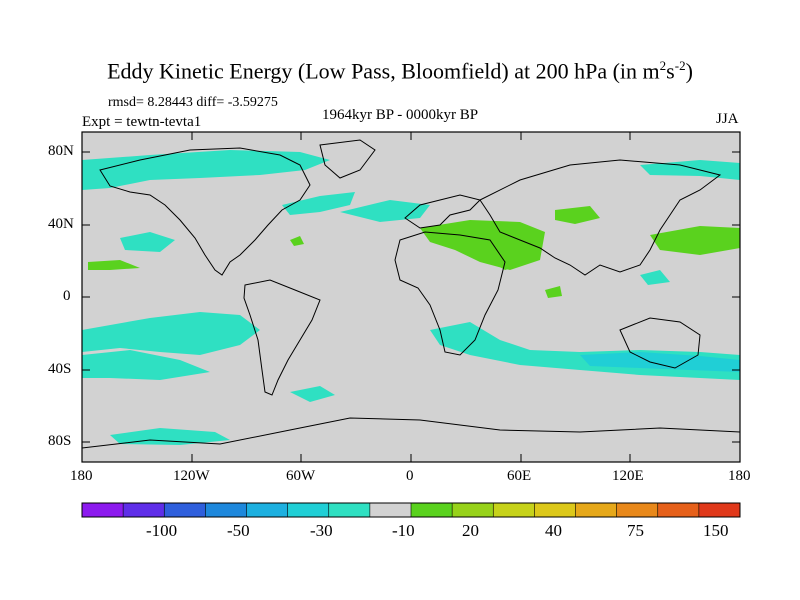 This screenshot has height=600, width=800. I want to click on lon-label: 60W, so click(301, 476).